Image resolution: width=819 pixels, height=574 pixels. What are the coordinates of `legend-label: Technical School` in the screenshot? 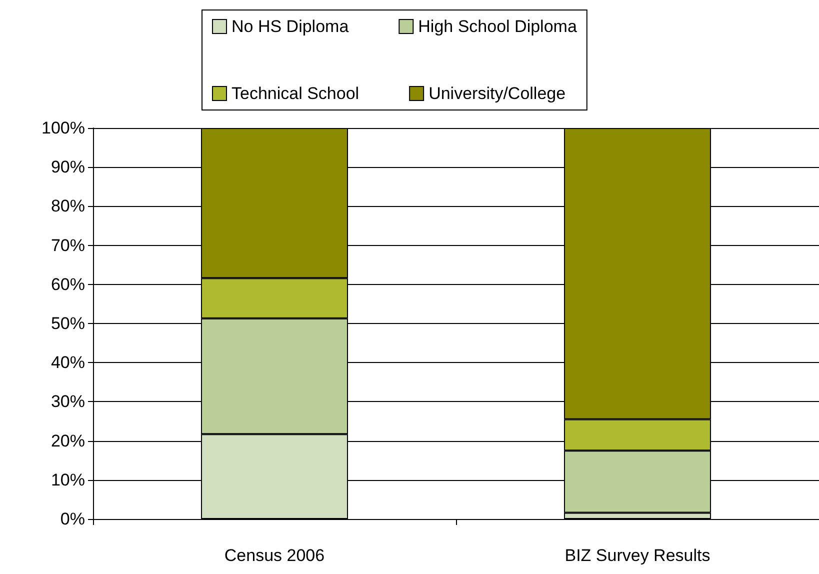 It's located at (296, 93).